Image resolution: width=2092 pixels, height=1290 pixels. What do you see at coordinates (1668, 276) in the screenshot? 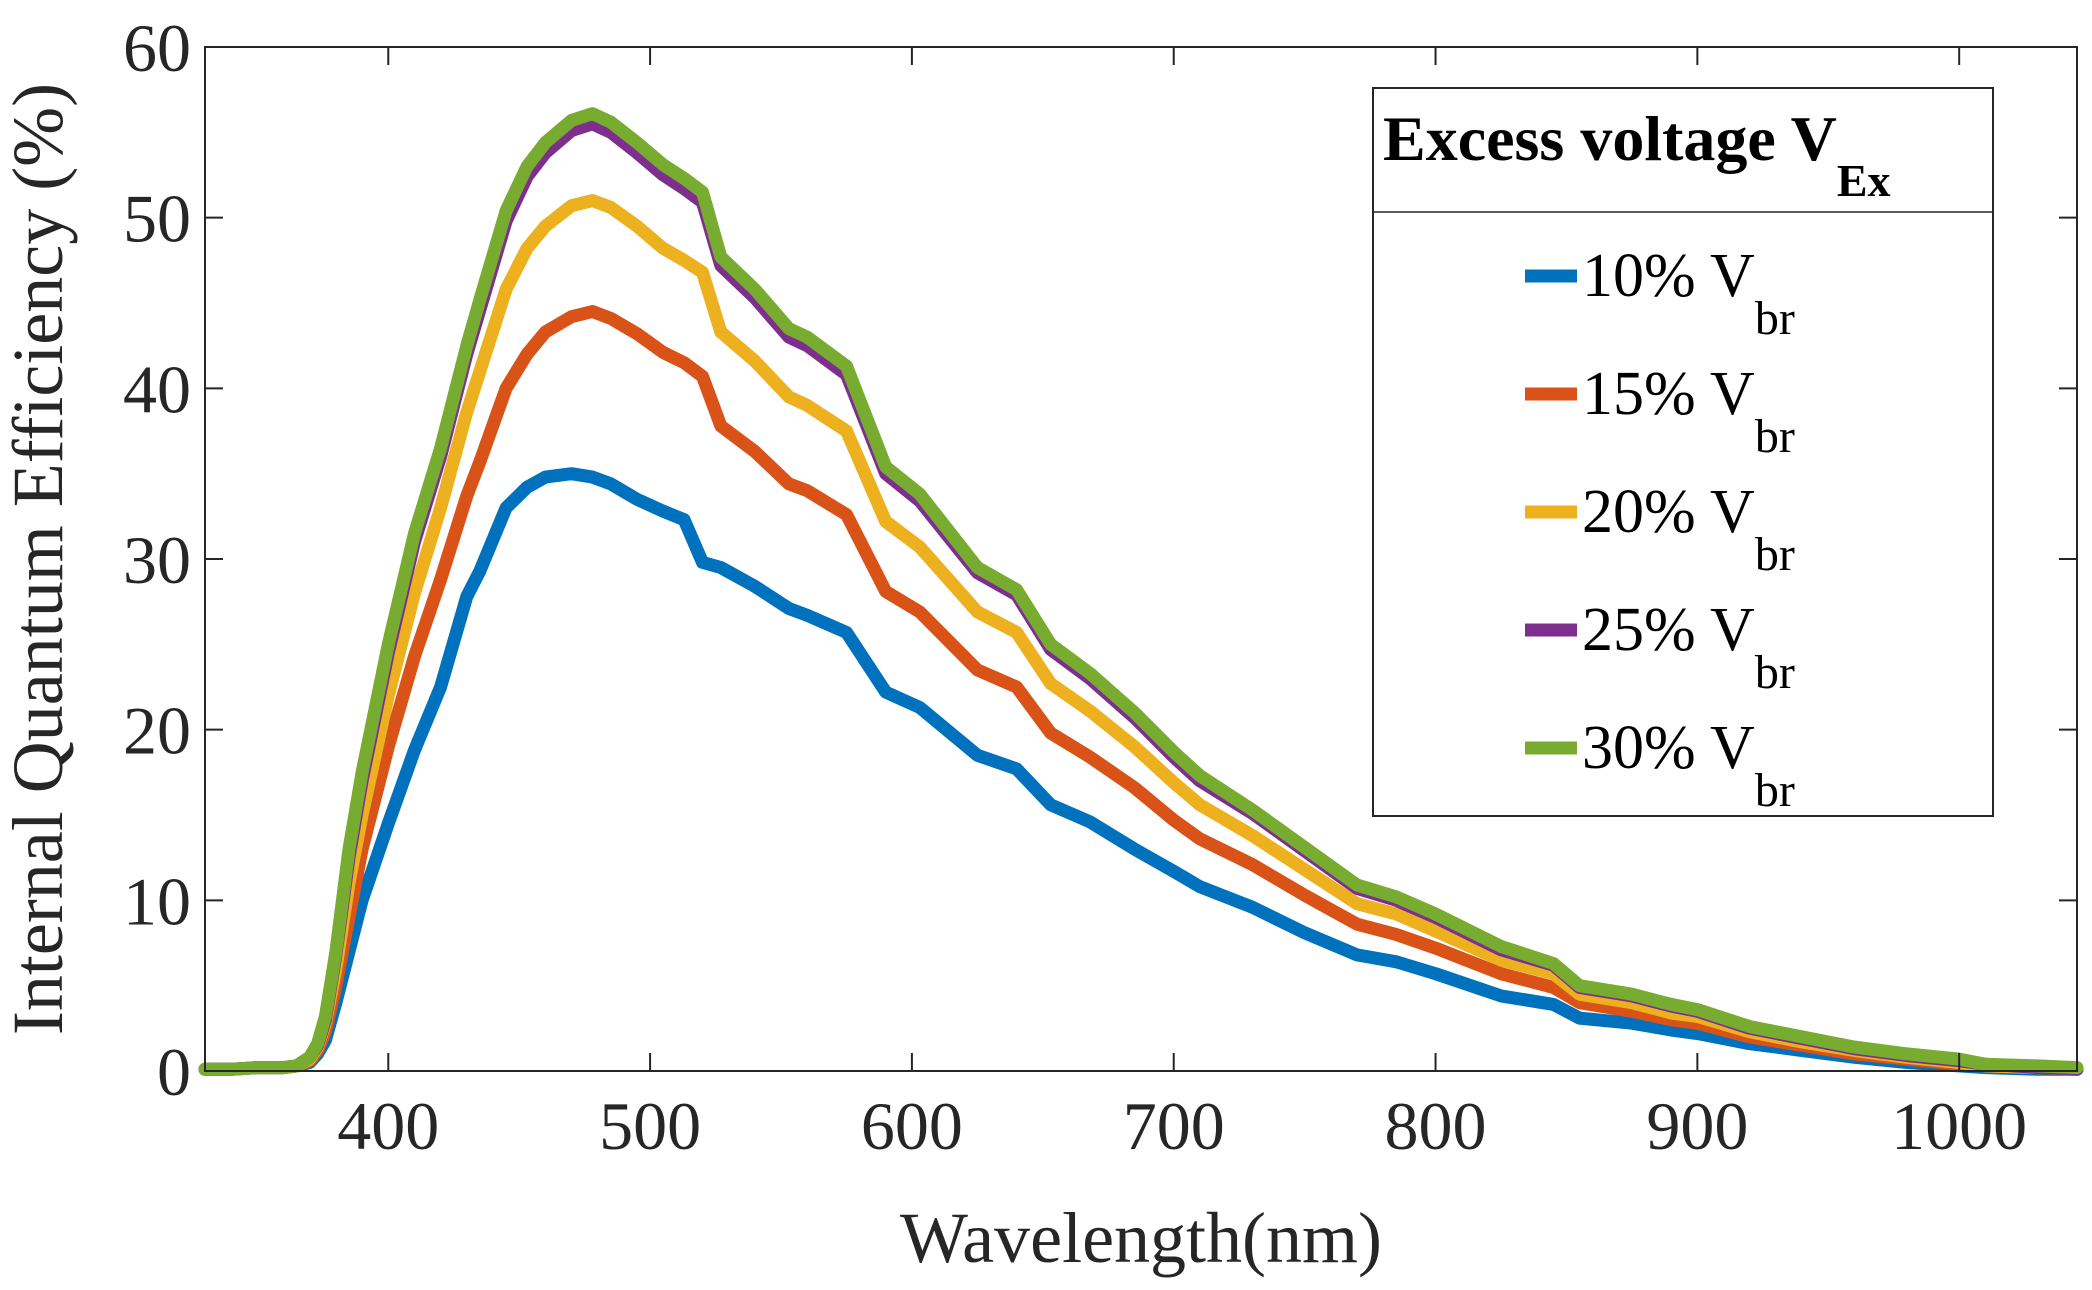
I see `legend-label-main: 10% V` at bounding box center [1668, 276].